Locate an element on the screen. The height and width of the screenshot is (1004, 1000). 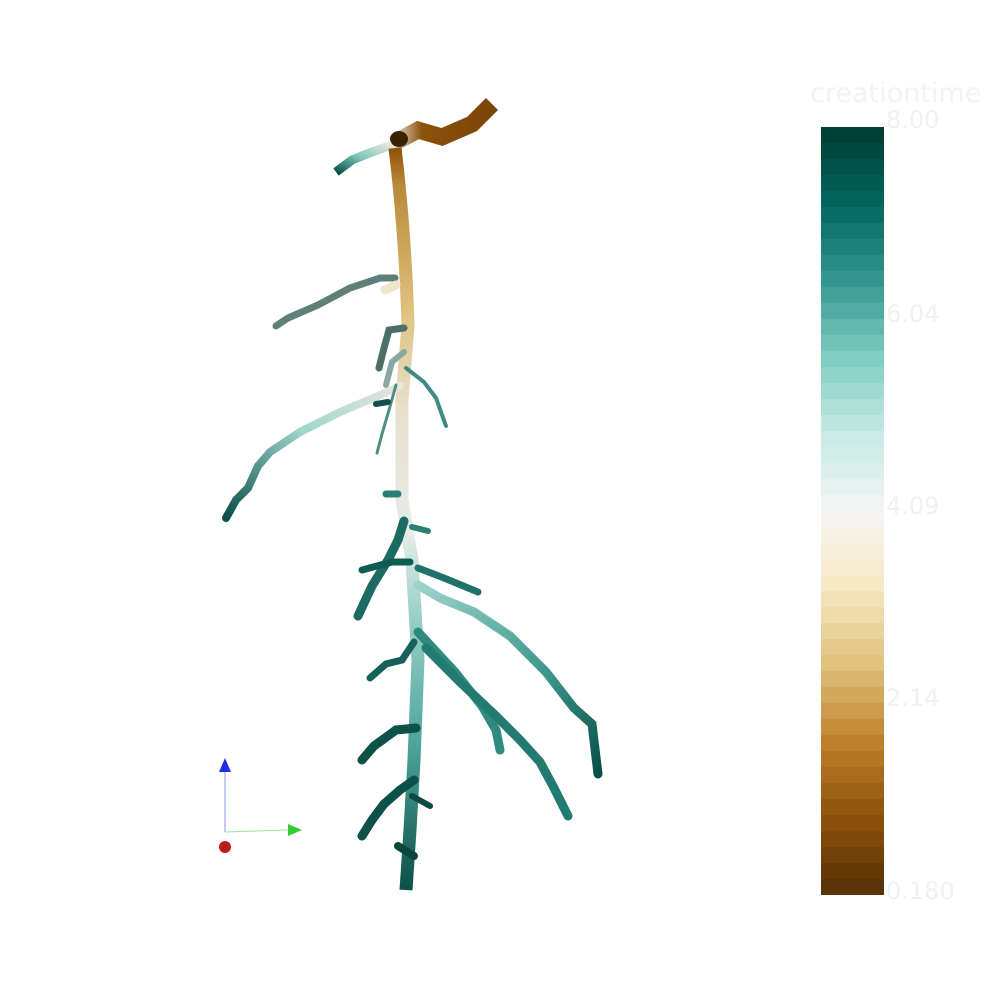
colorbar is located at coordinates (852, 511).